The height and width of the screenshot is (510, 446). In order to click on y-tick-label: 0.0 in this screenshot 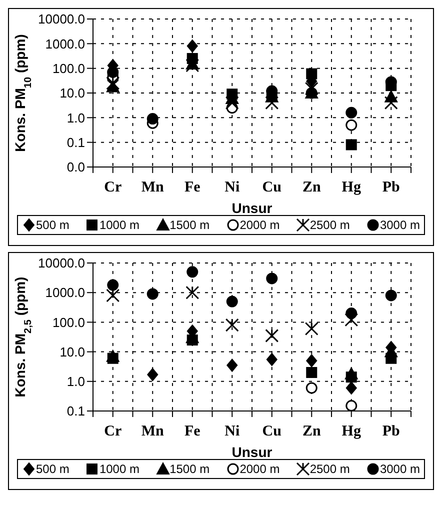, I will do `click(75, 167)`.